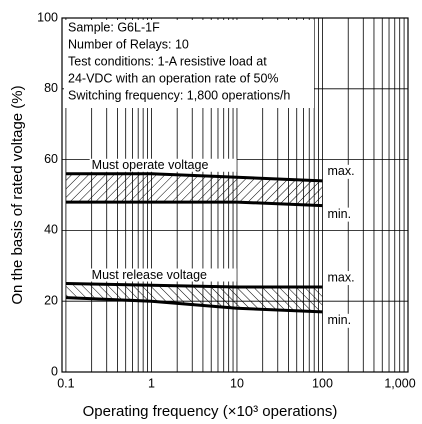 Image resolution: width=422 pixels, height=424 pixels. Describe the element at coordinates (150, 165) in the screenshot. I see `band-label: Must operate voltage` at that location.